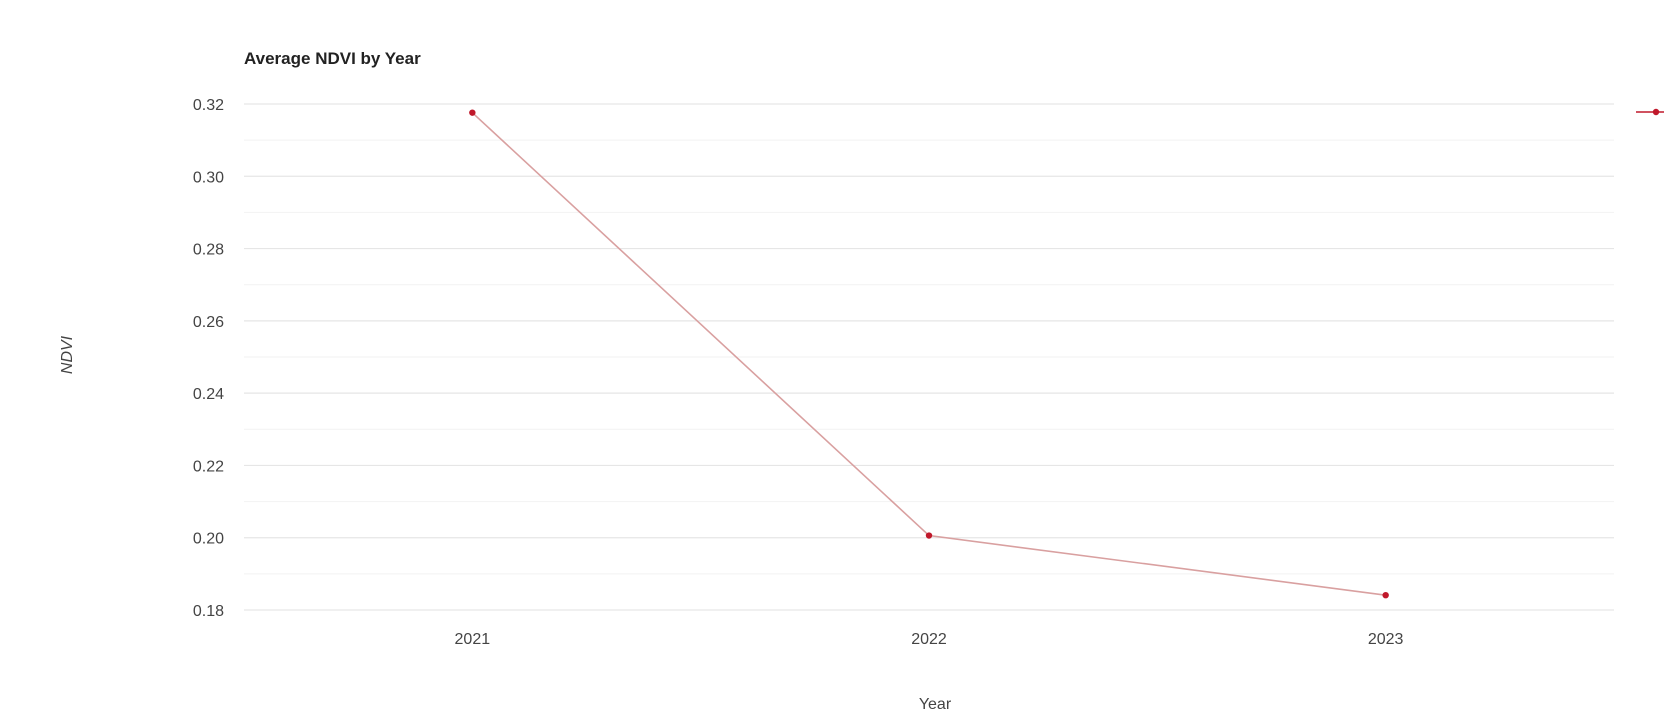  I want to click on y-tick-label: 0.20, so click(208, 539).